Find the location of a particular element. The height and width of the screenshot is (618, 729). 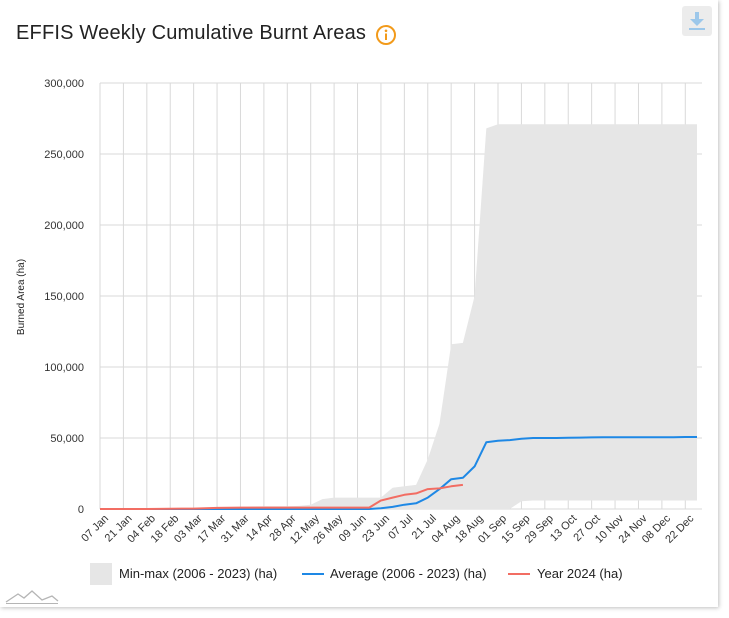

legend-label-minmax: Min-max (2006 - 2023) (ha) is located at coordinates (198, 573).